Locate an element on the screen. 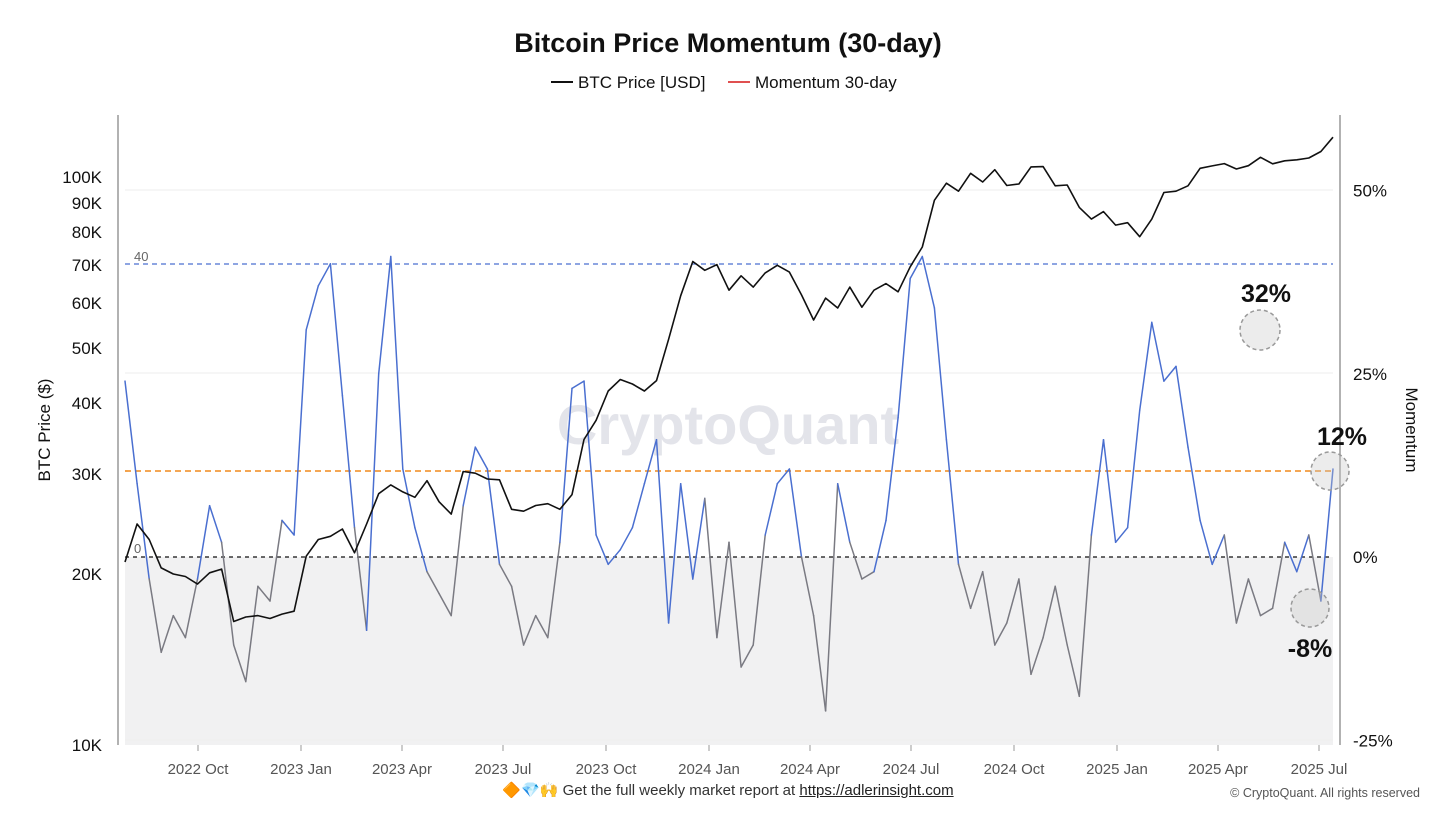 This screenshot has width=1456, height=819. footer-text: Get the full weekly market report at is located at coordinates (679, 790).